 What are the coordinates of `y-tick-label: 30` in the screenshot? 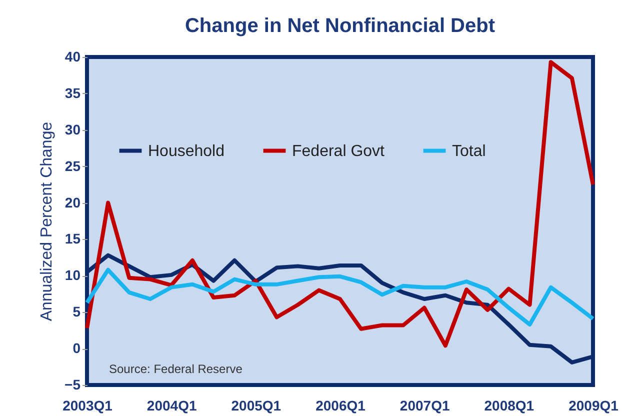 It's located at (72, 129).